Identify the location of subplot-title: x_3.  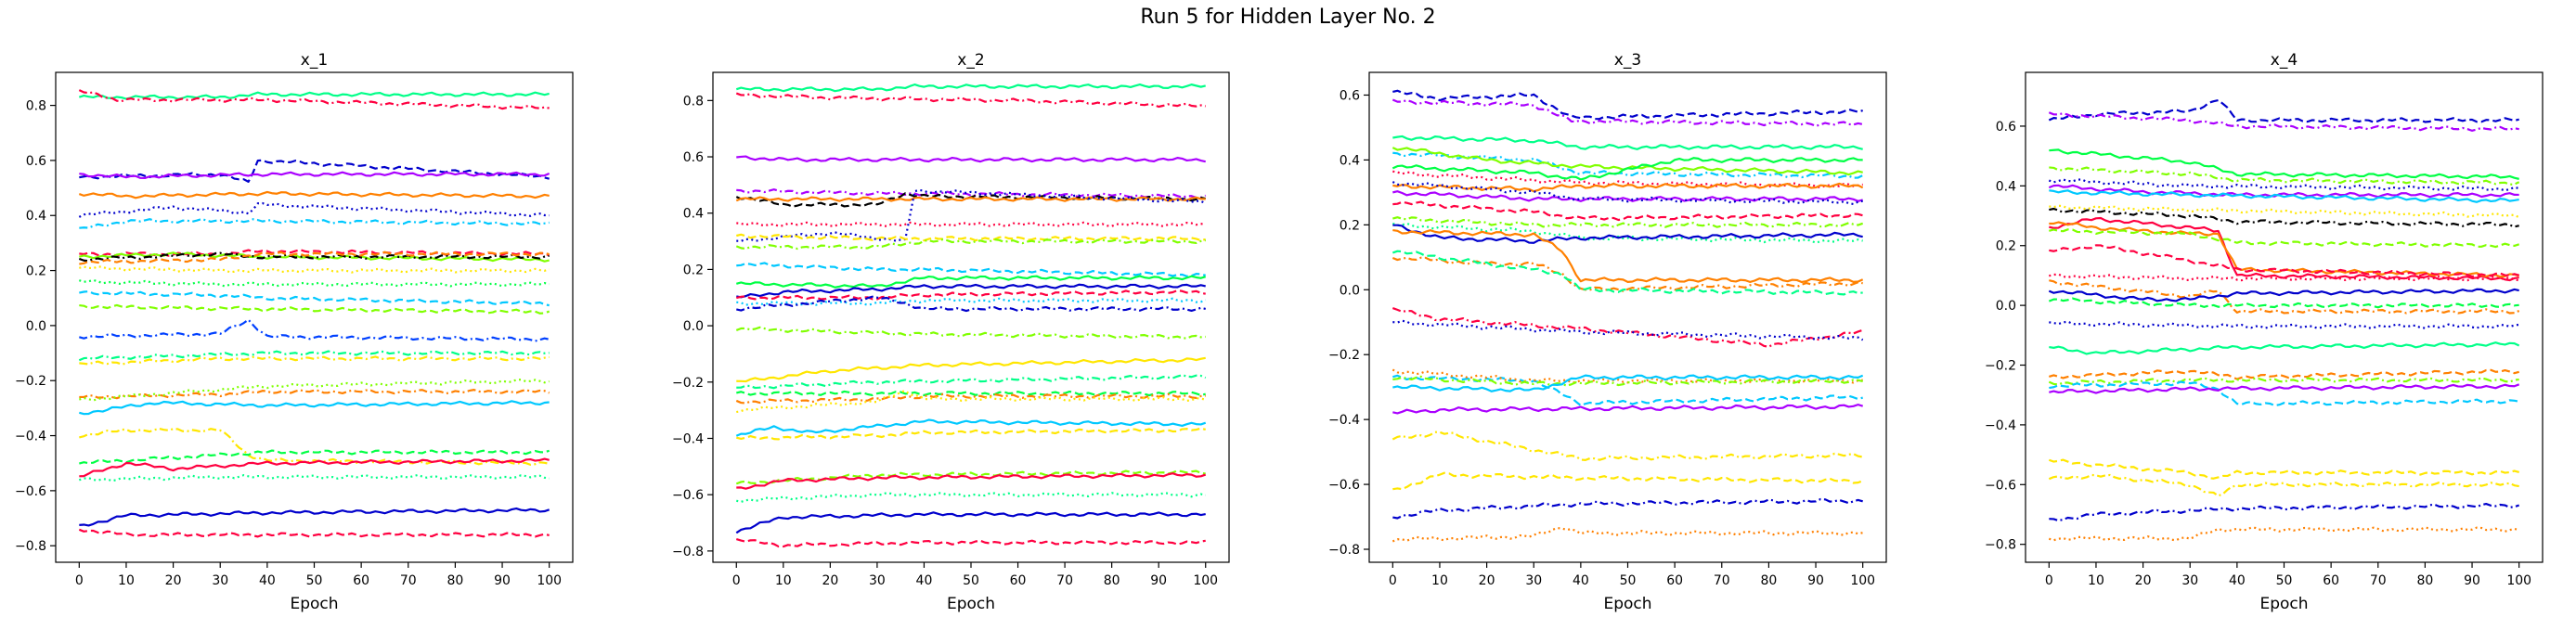
(1627, 60).